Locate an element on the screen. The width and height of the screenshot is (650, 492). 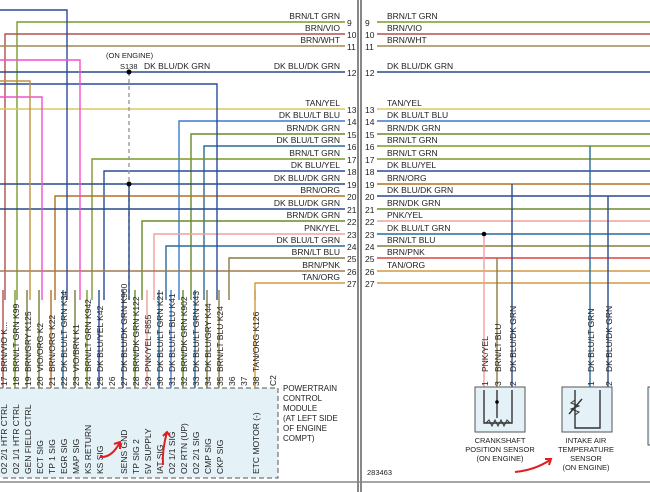
splice-wire-label: DK BLU/DK GRN is located at coordinates (177, 66).